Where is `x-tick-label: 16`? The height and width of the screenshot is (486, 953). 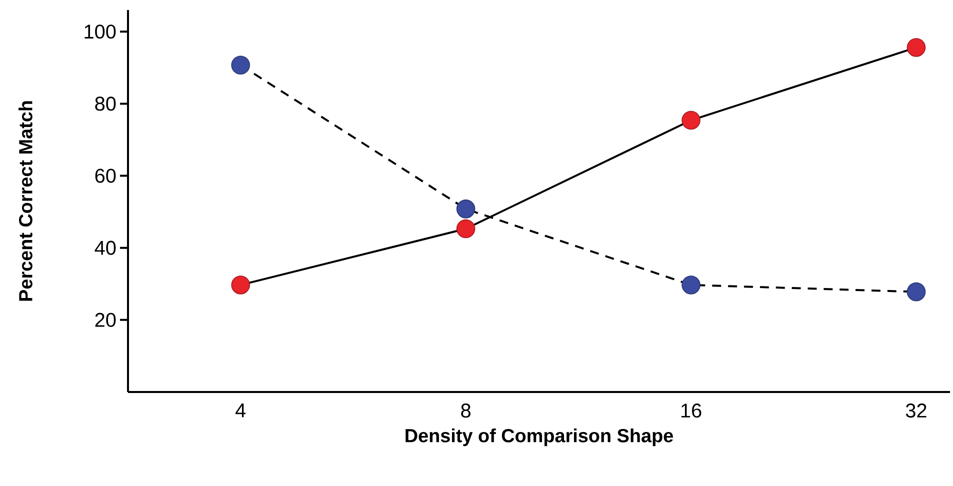 x-tick-label: 16 is located at coordinates (691, 411).